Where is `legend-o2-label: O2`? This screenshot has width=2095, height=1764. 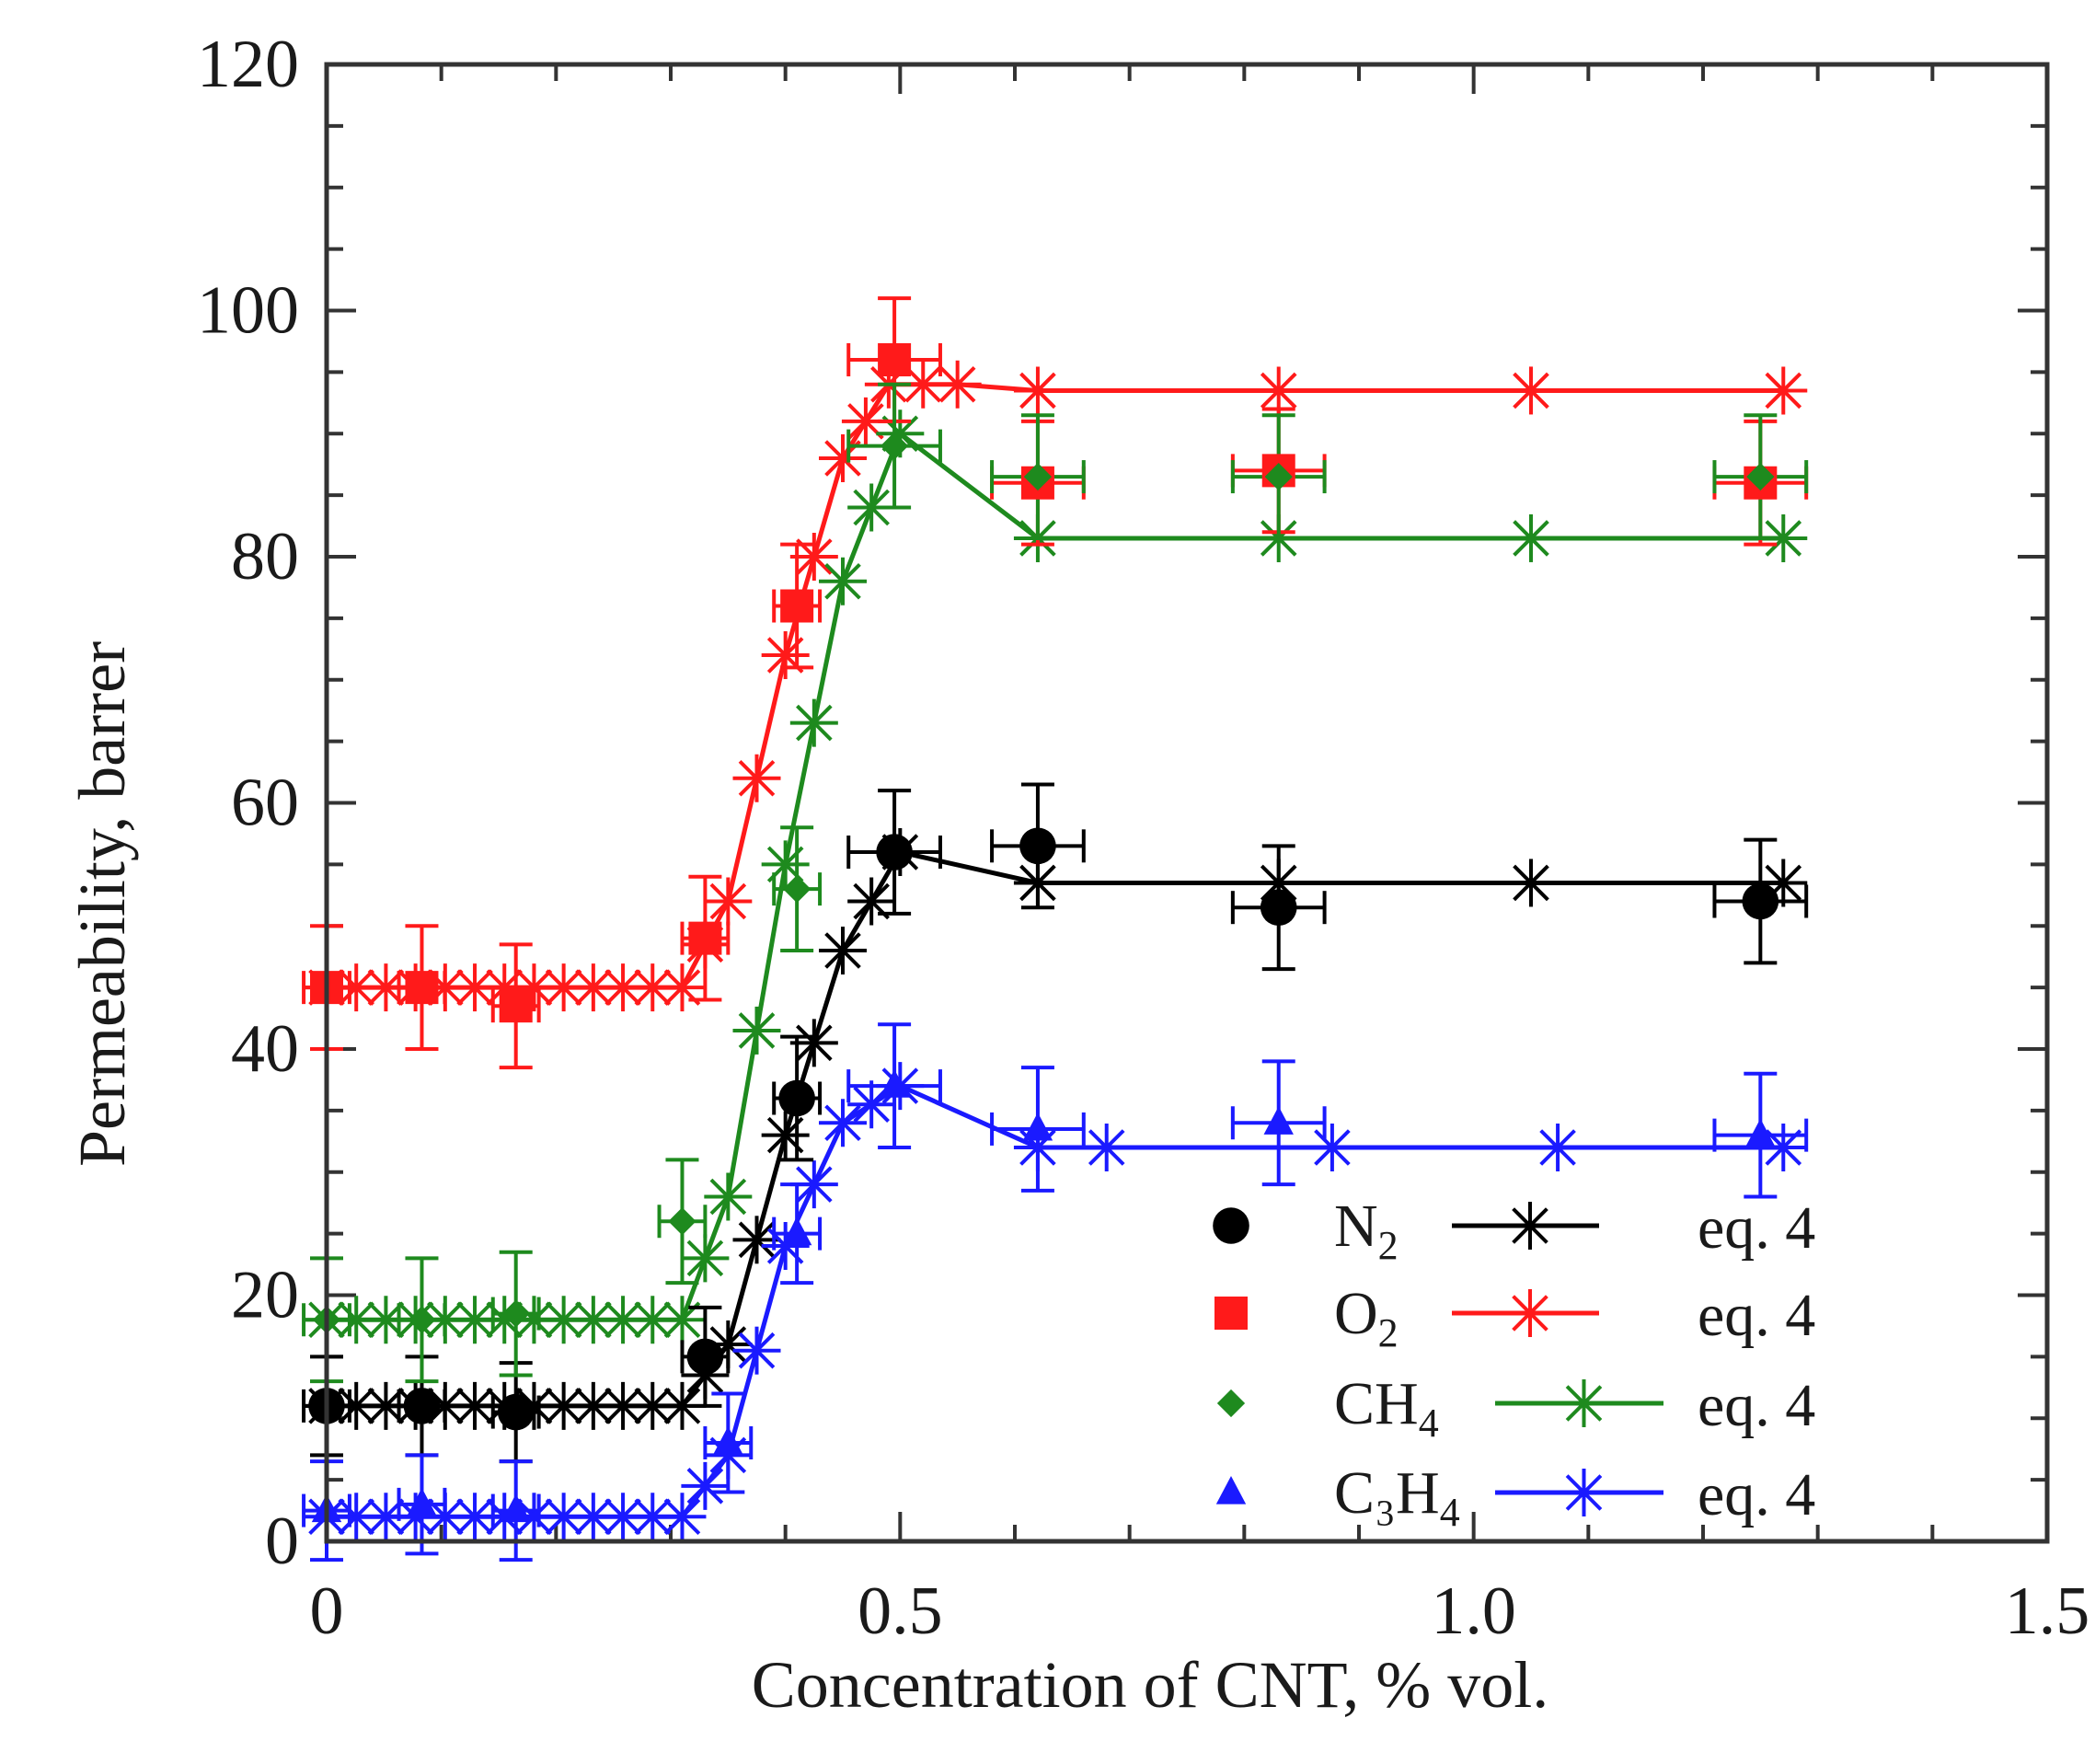 legend-o2-label: O2 is located at coordinates (1366, 1317).